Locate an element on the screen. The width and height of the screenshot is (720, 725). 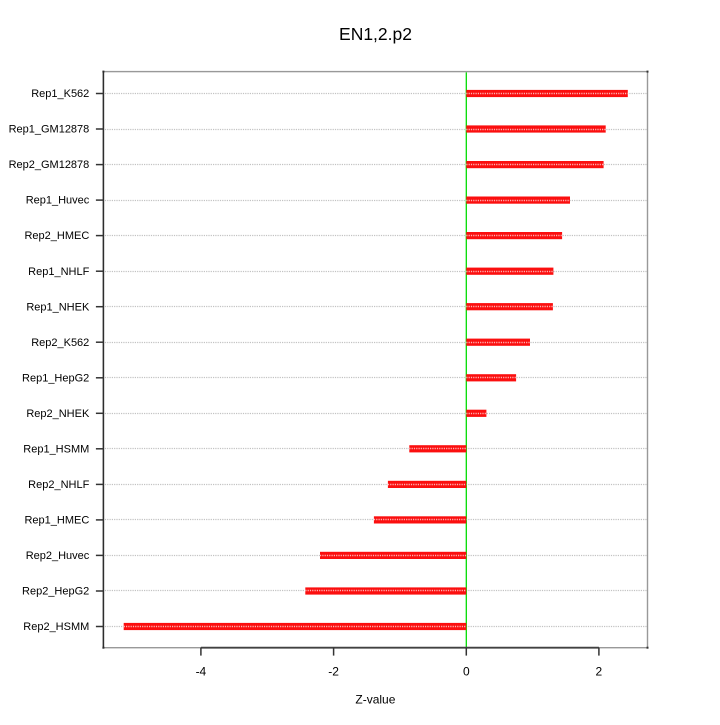
svg-text: EN1,2.p2 is located at coordinates (375, 34).